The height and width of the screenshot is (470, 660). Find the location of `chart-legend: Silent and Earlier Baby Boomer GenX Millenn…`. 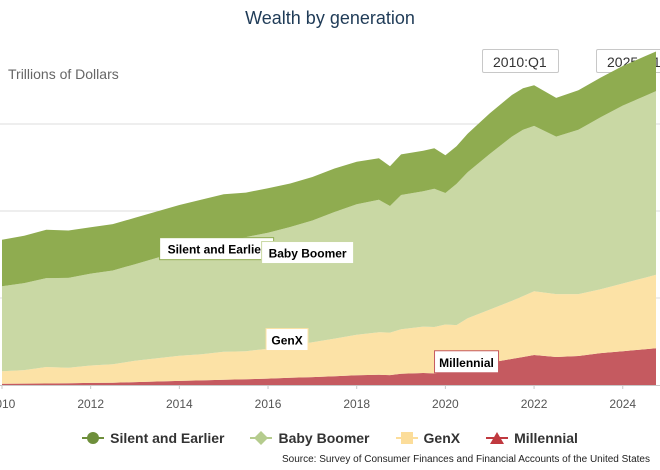

chart-legend: Silent and Earlier Baby Boomer GenX Millenn… is located at coordinates (330, 438).